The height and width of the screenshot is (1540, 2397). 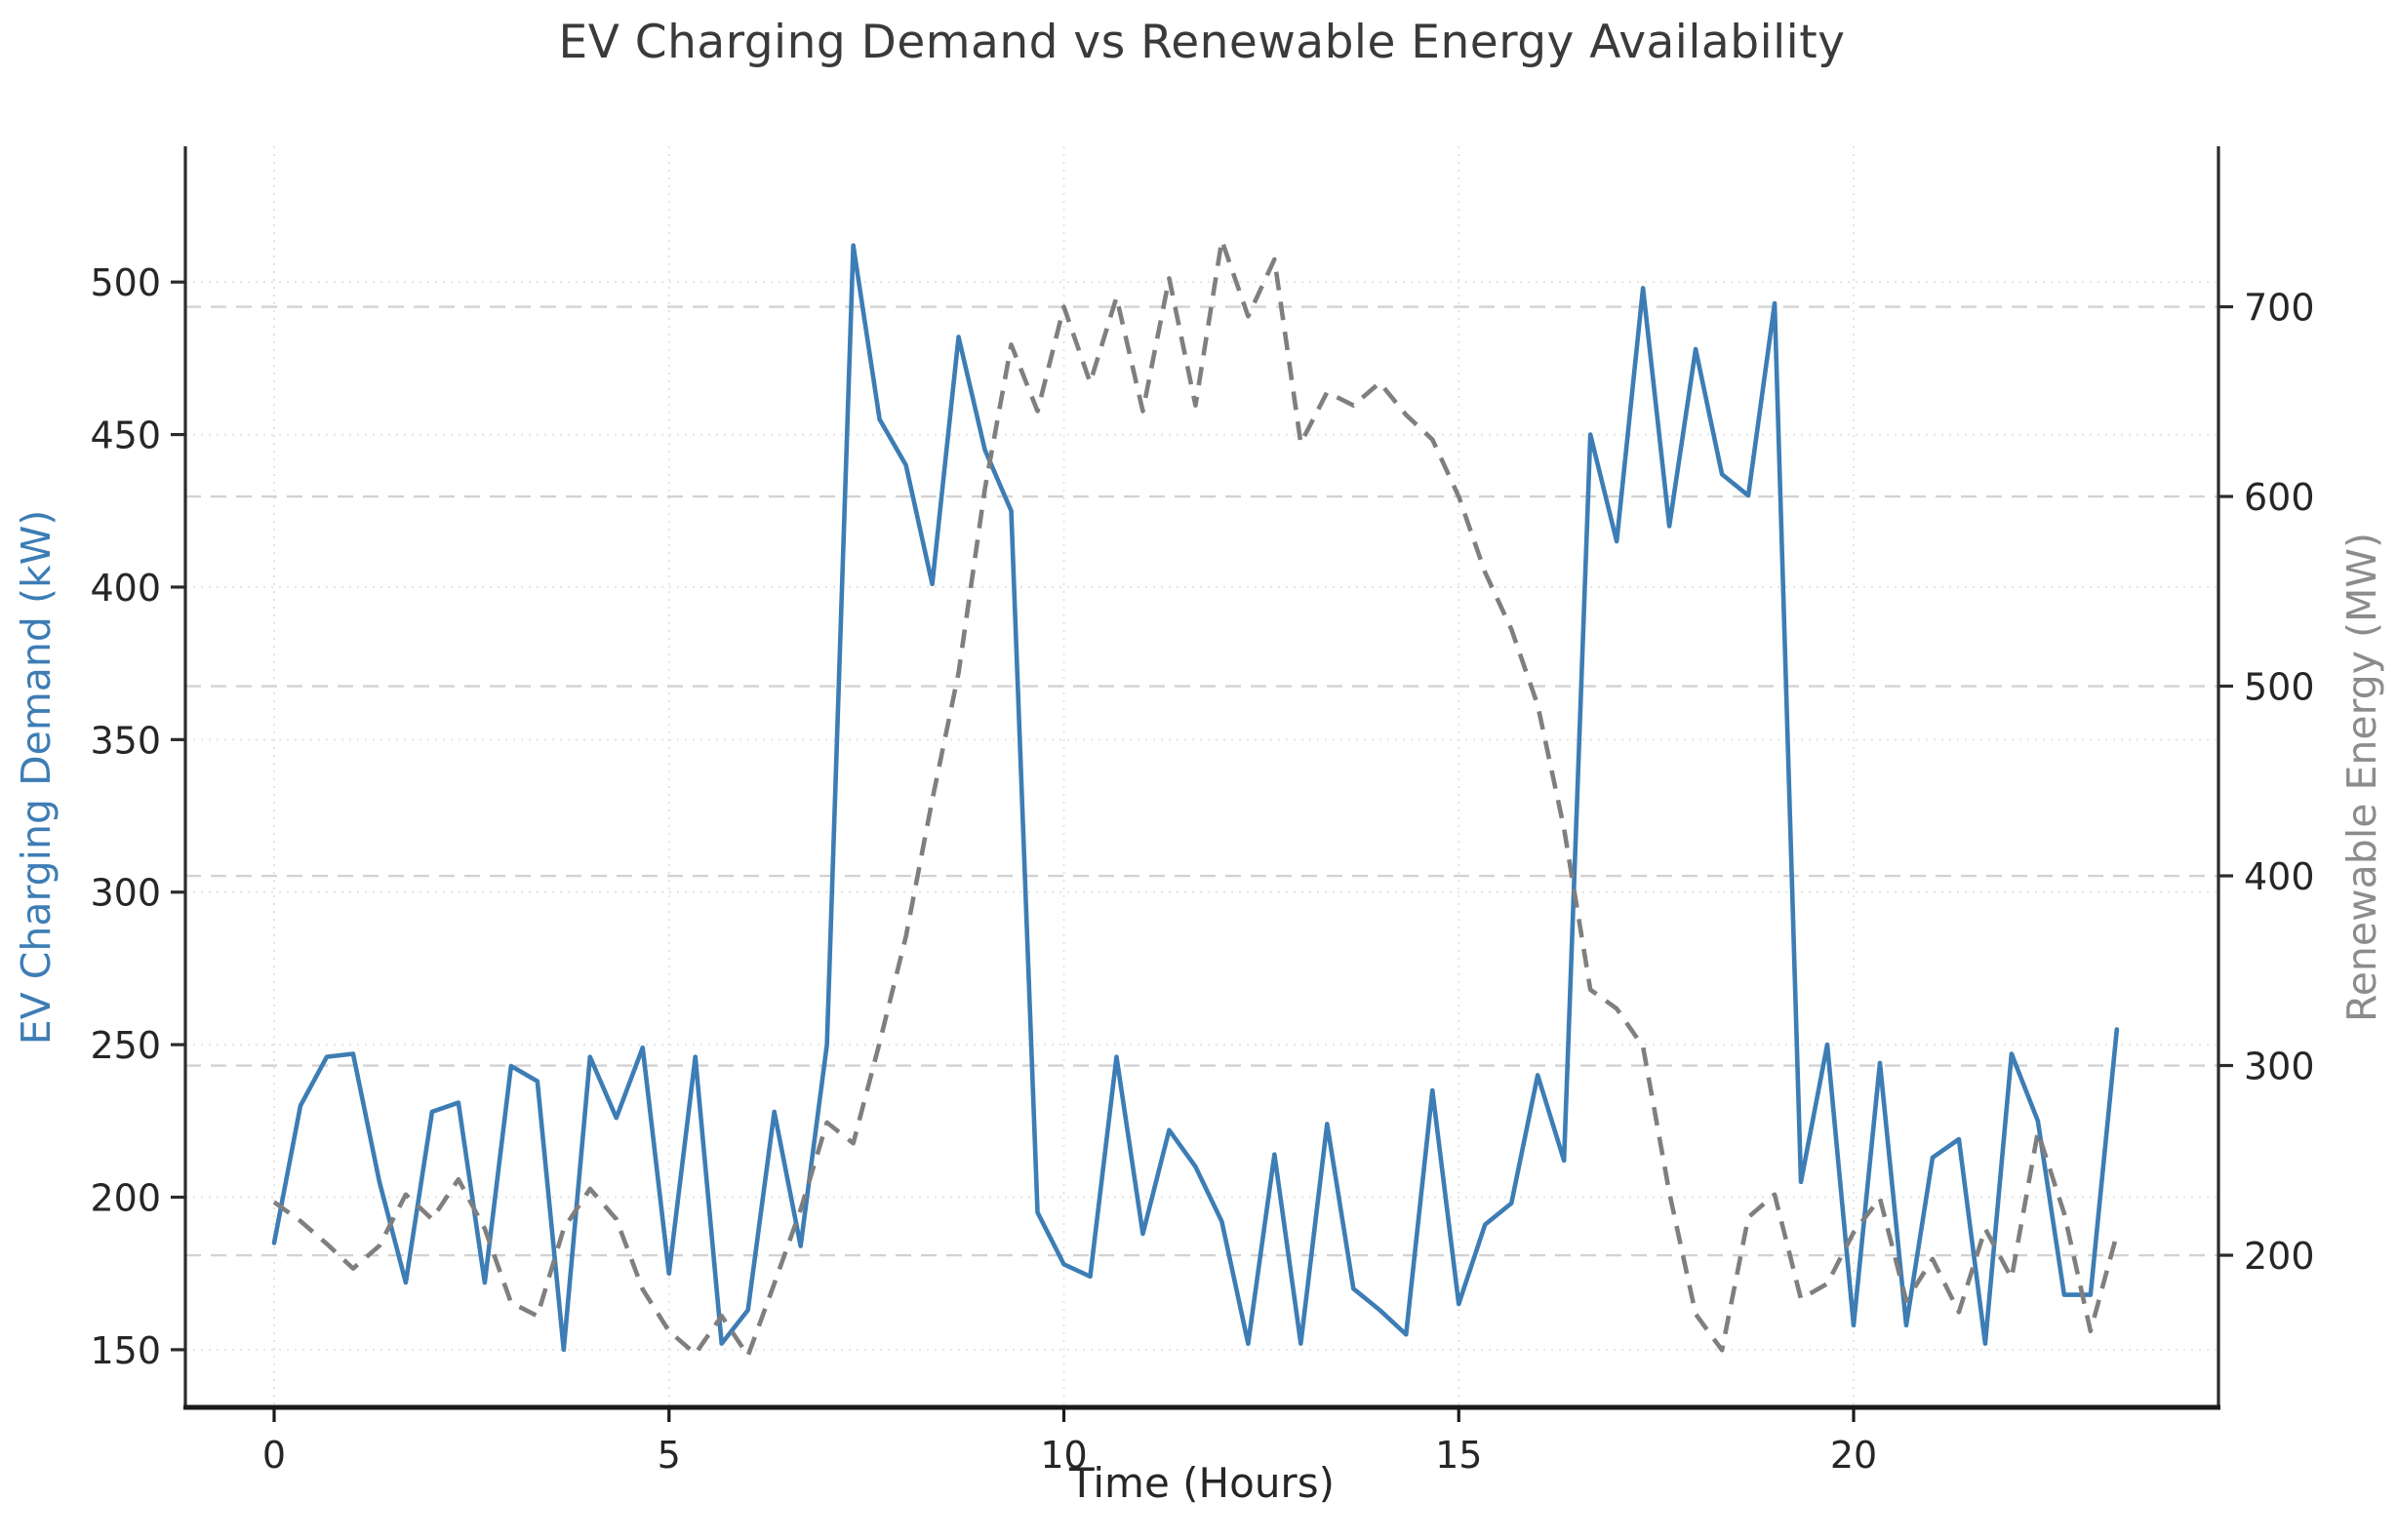 What do you see at coordinates (125, 894) in the screenshot?
I see `y-tick-label-left: 300` at bounding box center [125, 894].